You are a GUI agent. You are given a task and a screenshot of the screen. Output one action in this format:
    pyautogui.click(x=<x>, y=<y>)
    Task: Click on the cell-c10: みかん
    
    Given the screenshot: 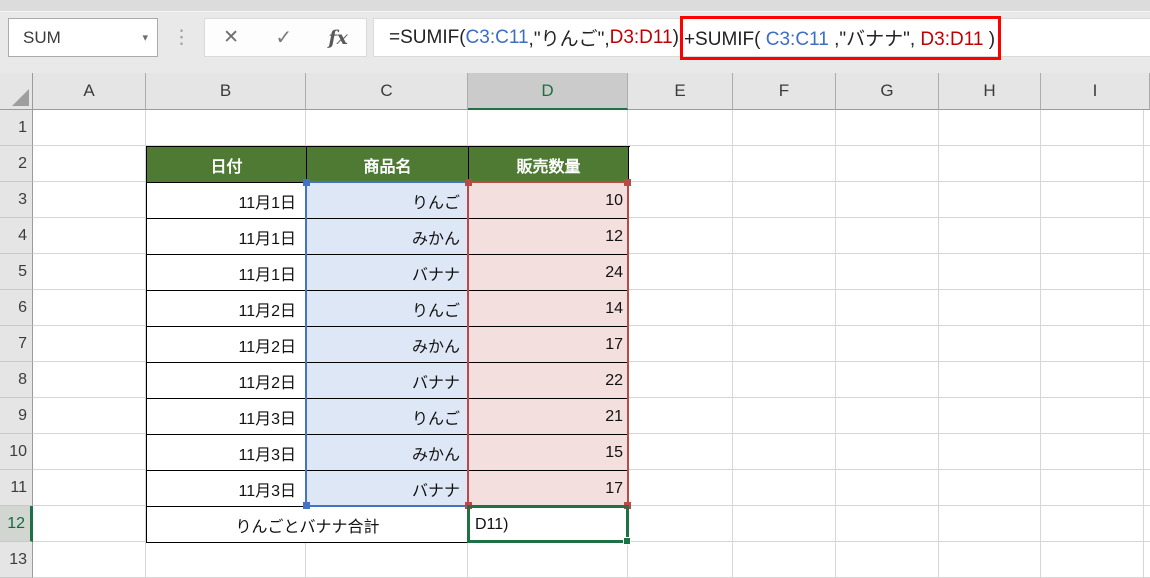 What is the action you would take?
    pyautogui.click(x=388, y=453)
    